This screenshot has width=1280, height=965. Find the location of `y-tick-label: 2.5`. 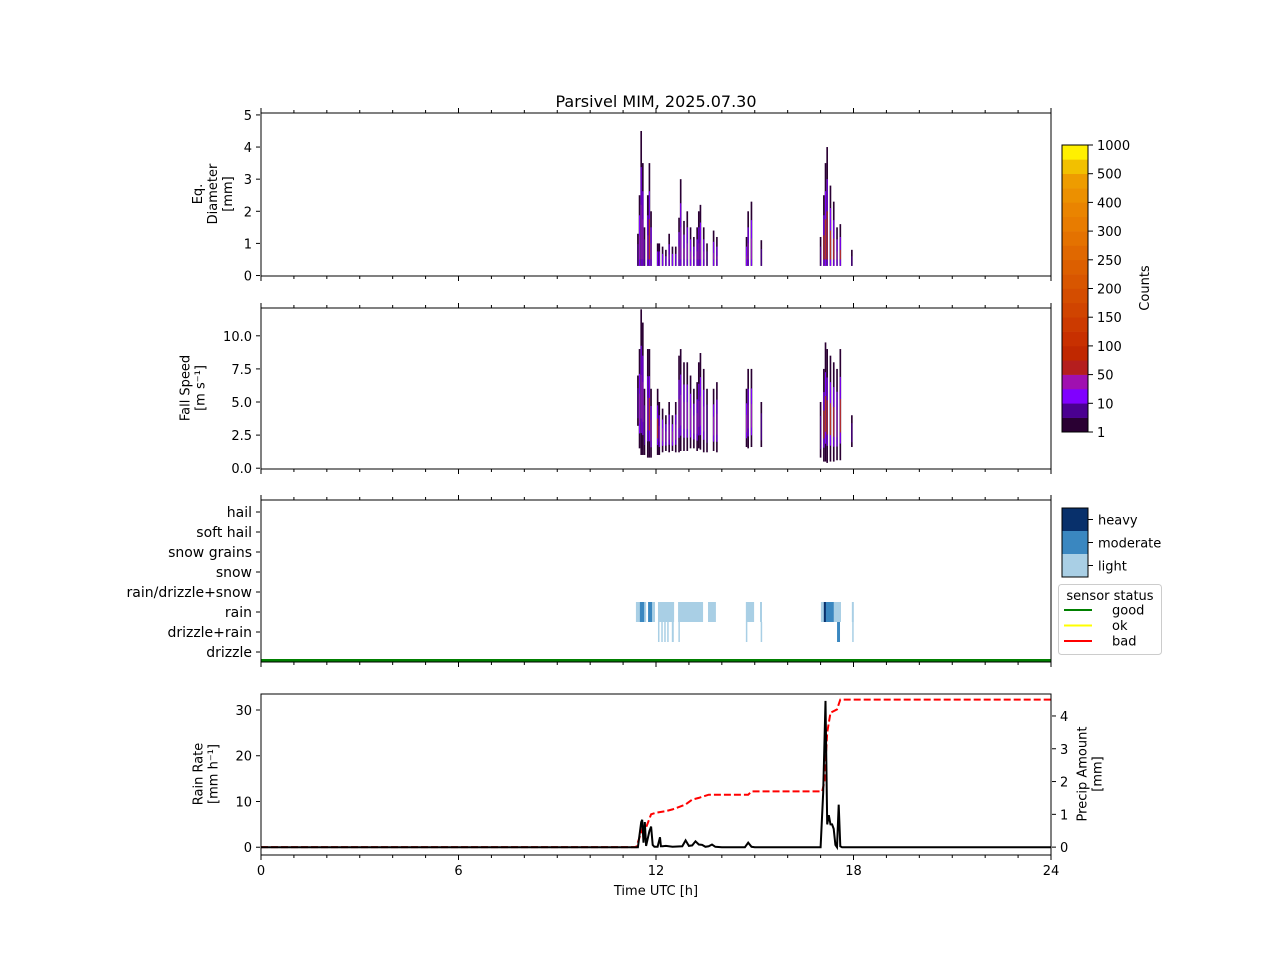

y-tick-label: 2.5 is located at coordinates (241, 436).